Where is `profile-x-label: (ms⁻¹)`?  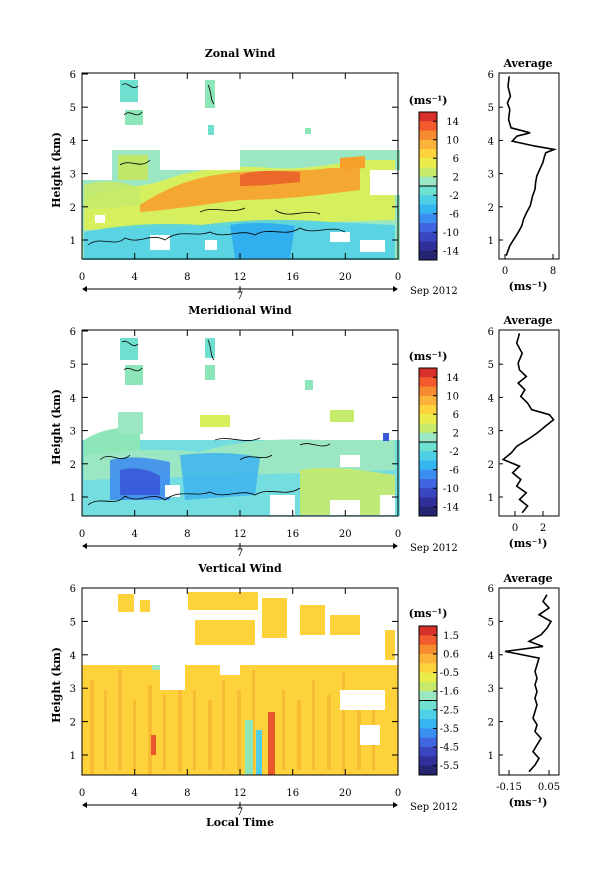 profile-x-label: (ms⁻¹) is located at coordinates (528, 543).